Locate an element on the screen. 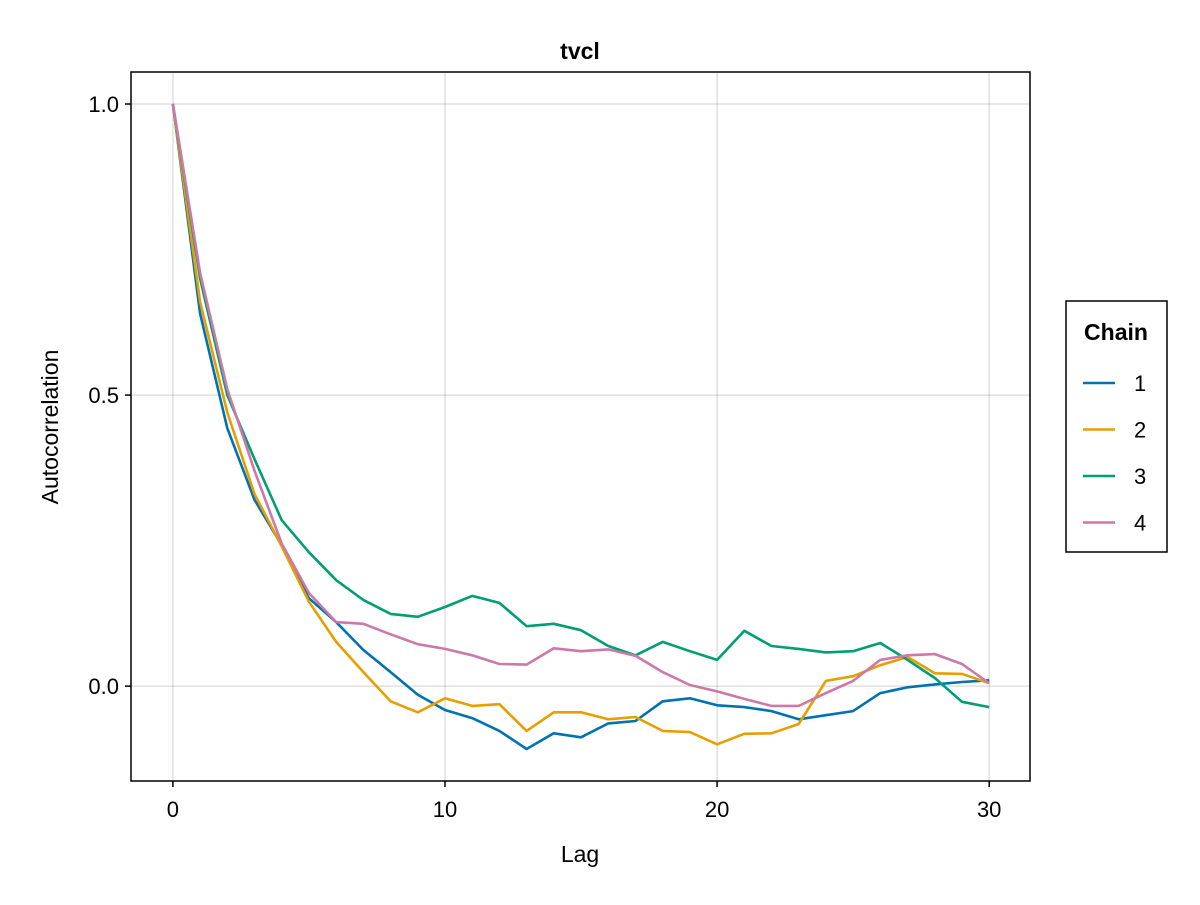  legend-label-chain-4: 4 is located at coordinates (1140, 523).